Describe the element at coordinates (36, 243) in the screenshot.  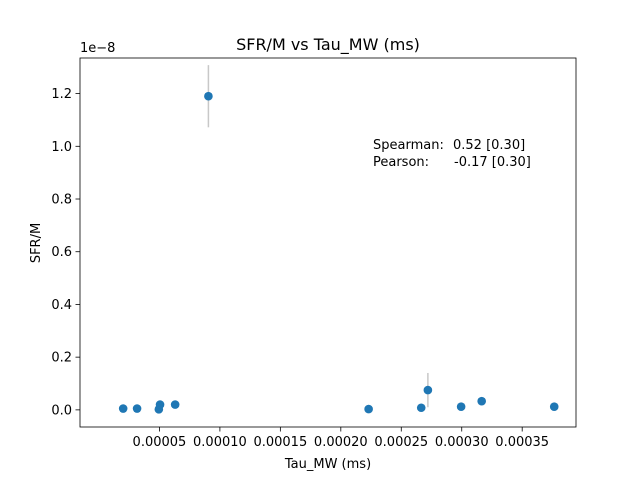
I see `y-axis-label: SFR/M` at that location.